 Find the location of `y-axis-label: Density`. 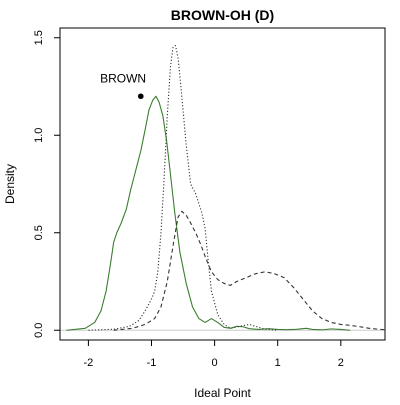

y-axis-label: Density is located at coordinates (10, 184).